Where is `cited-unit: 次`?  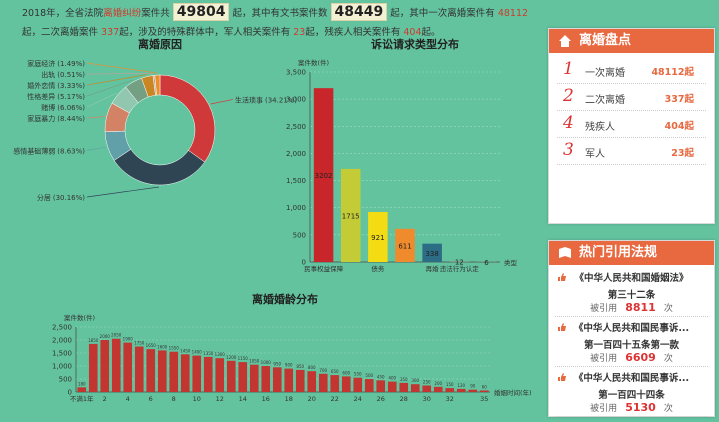 cited-unit: 次 is located at coordinates (668, 309).